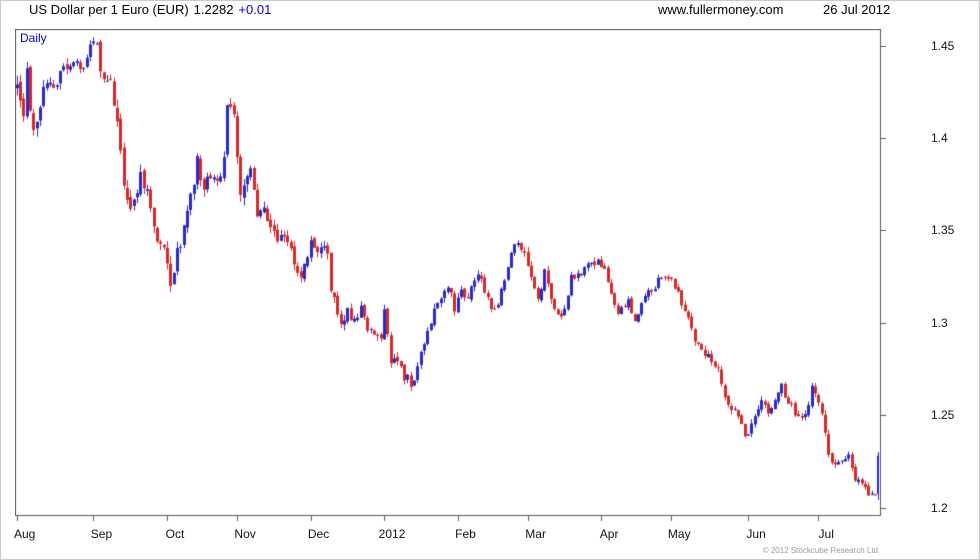 Image resolution: width=980 pixels, height=560 pixels. I want to click on x-axis-label: Jun, so click(756, 534).